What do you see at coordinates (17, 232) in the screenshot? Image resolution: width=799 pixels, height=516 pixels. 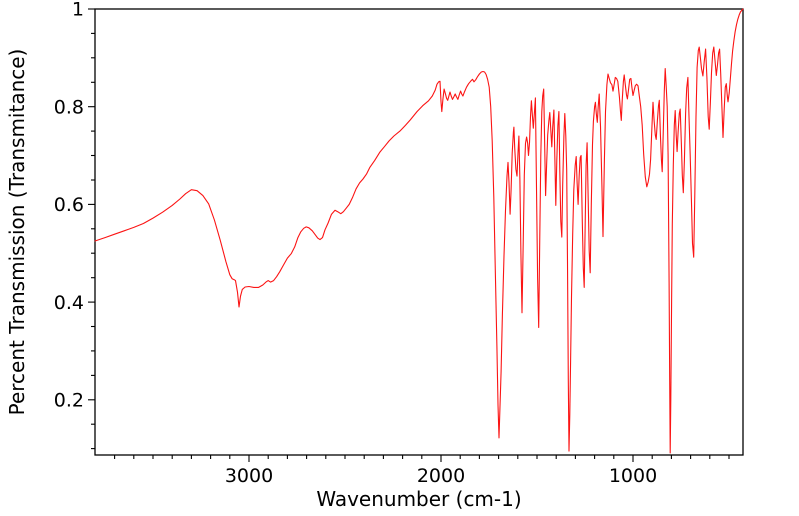 I see `y-axis-label: Percent Transmission (Transmitance)` at bounding box center [17, 232].